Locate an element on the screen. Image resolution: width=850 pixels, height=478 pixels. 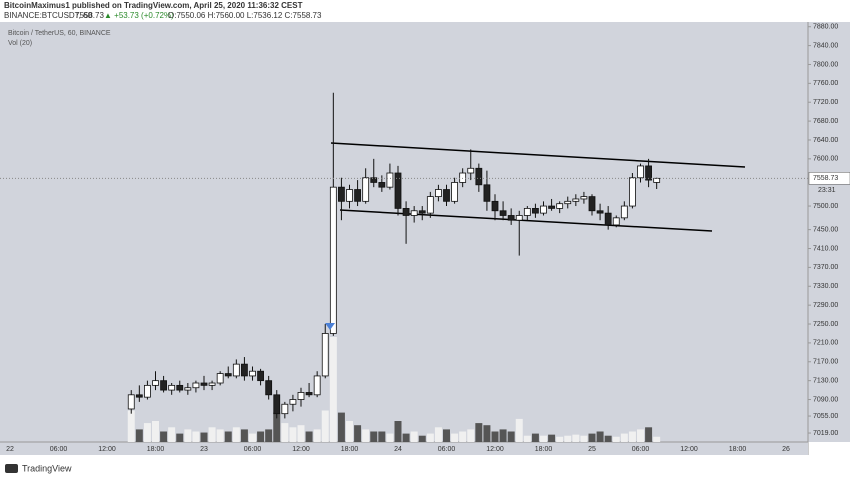
trend-line is located at coordinates (526, 220).